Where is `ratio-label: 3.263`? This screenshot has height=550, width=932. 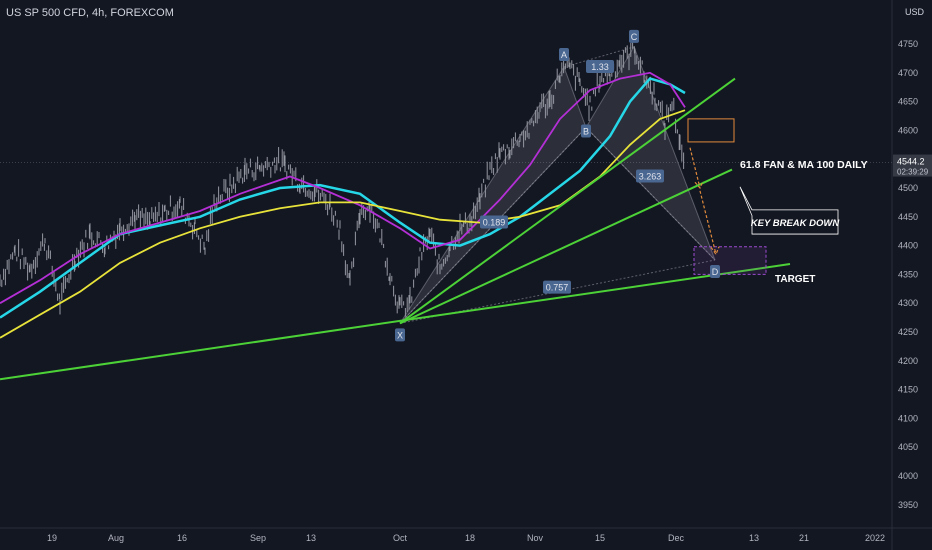 ratio-label: 3.263 is located at coordinates (650, 176).